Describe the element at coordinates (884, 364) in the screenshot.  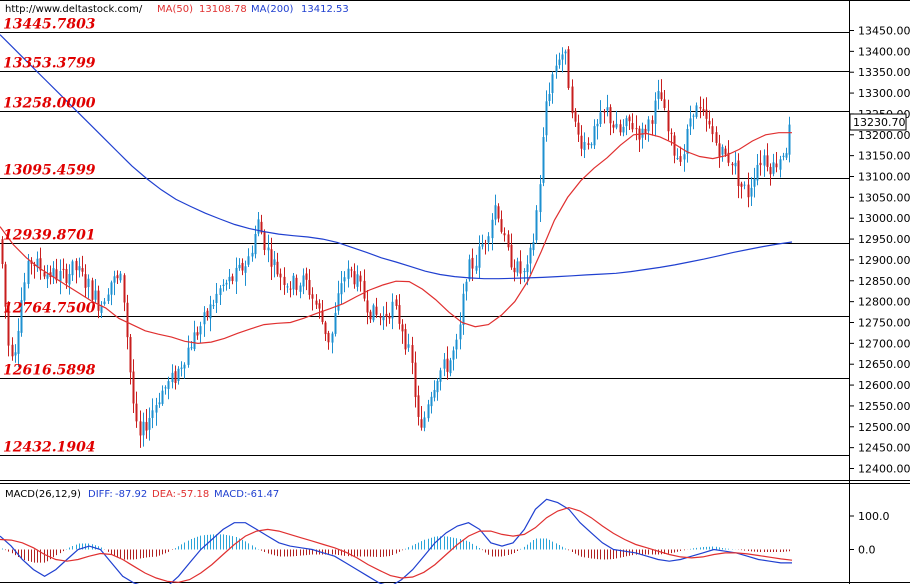
I see `price-tick-label: 12650.00` at that location.